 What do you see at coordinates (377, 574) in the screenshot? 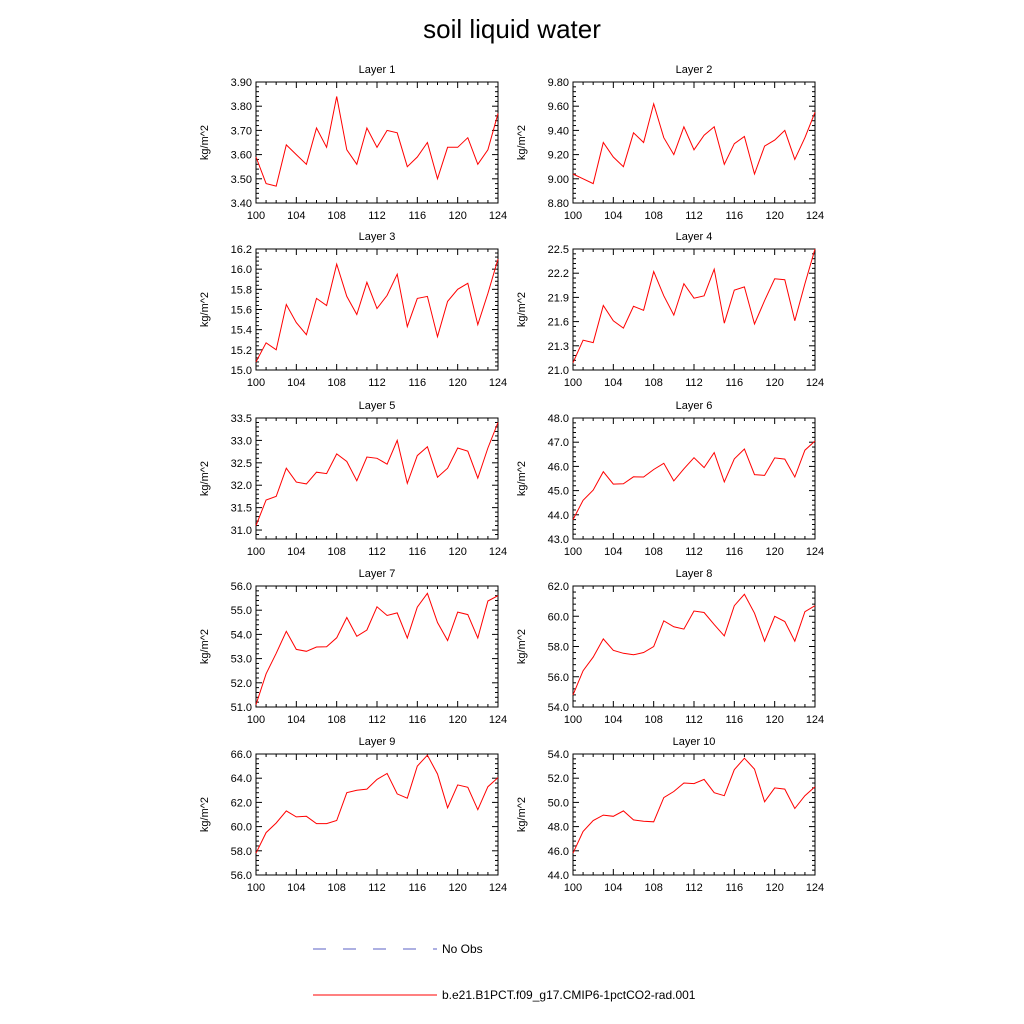
I see `panel-title: Layer 7` at bounding box center [377, 574].